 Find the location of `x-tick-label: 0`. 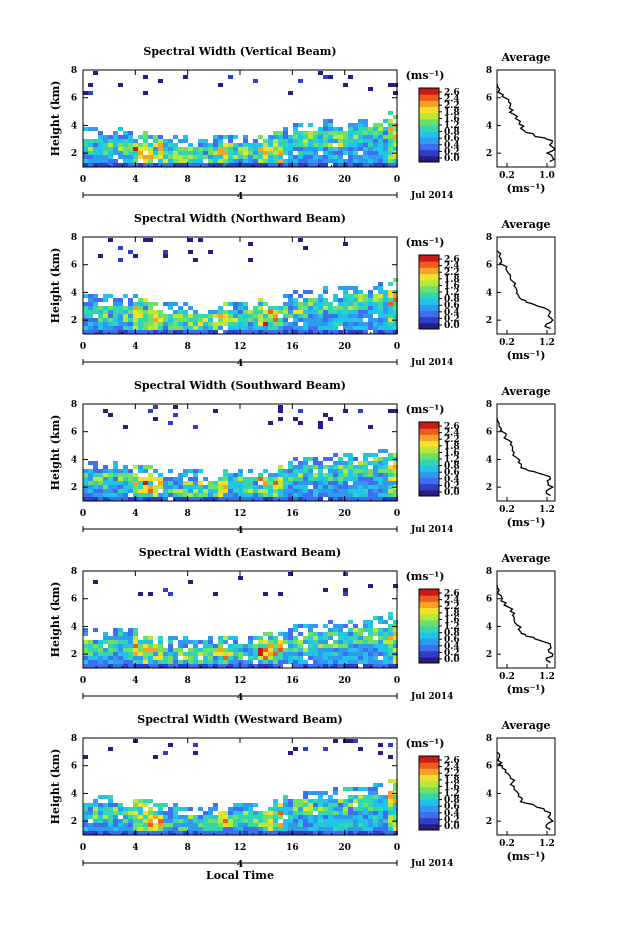

x-tick-label: 0 is located at coordinates (397, 514).